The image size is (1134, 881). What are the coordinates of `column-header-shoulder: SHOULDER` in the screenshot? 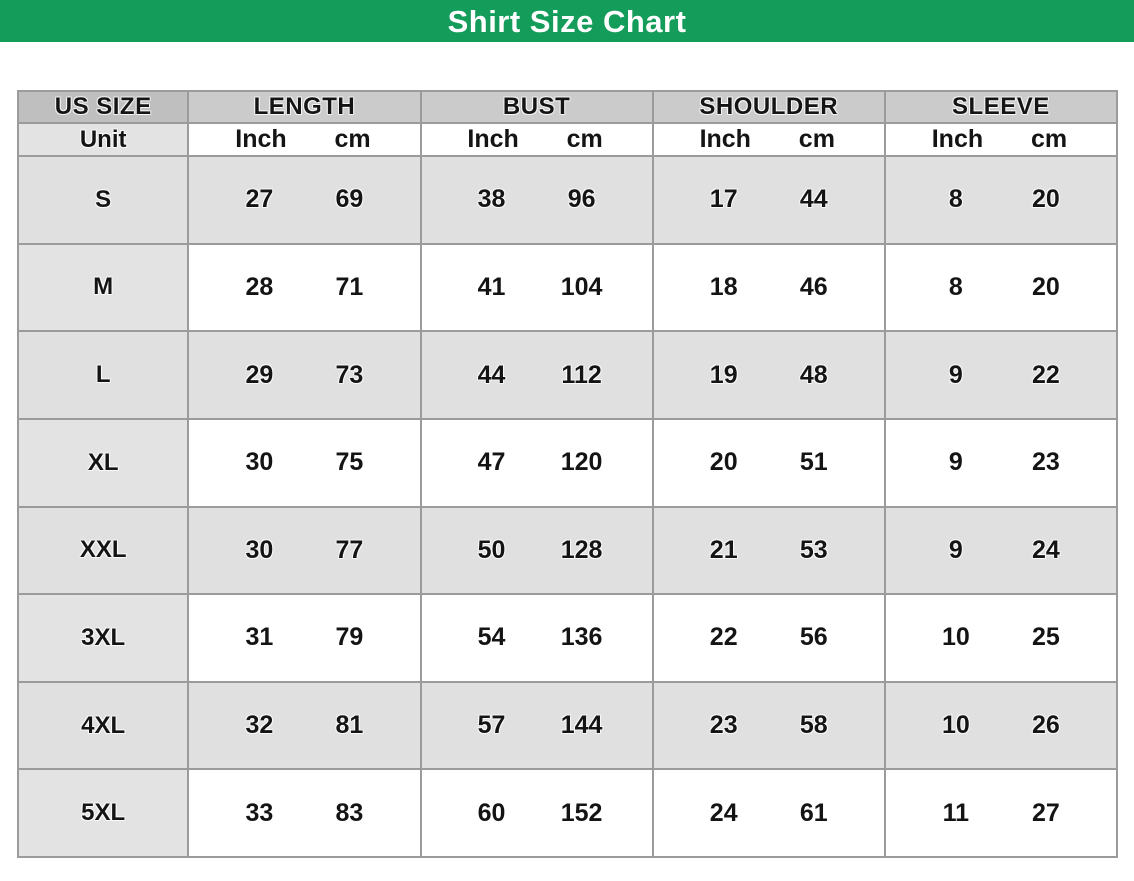 It's located at (768, 107).